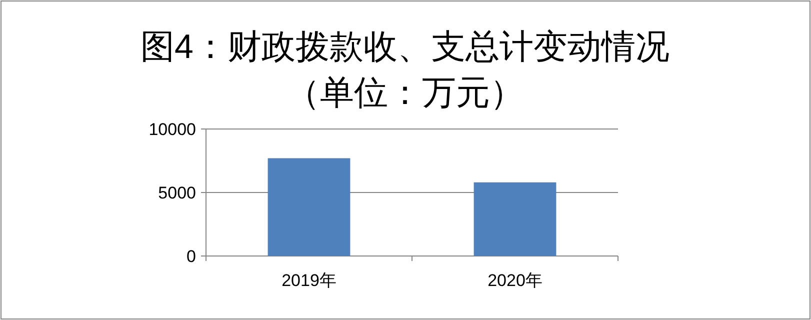  Describe the element at coordinates (405, 93) in the screenshot. I see `chart-subtitle: （单位：万元）` at that location.